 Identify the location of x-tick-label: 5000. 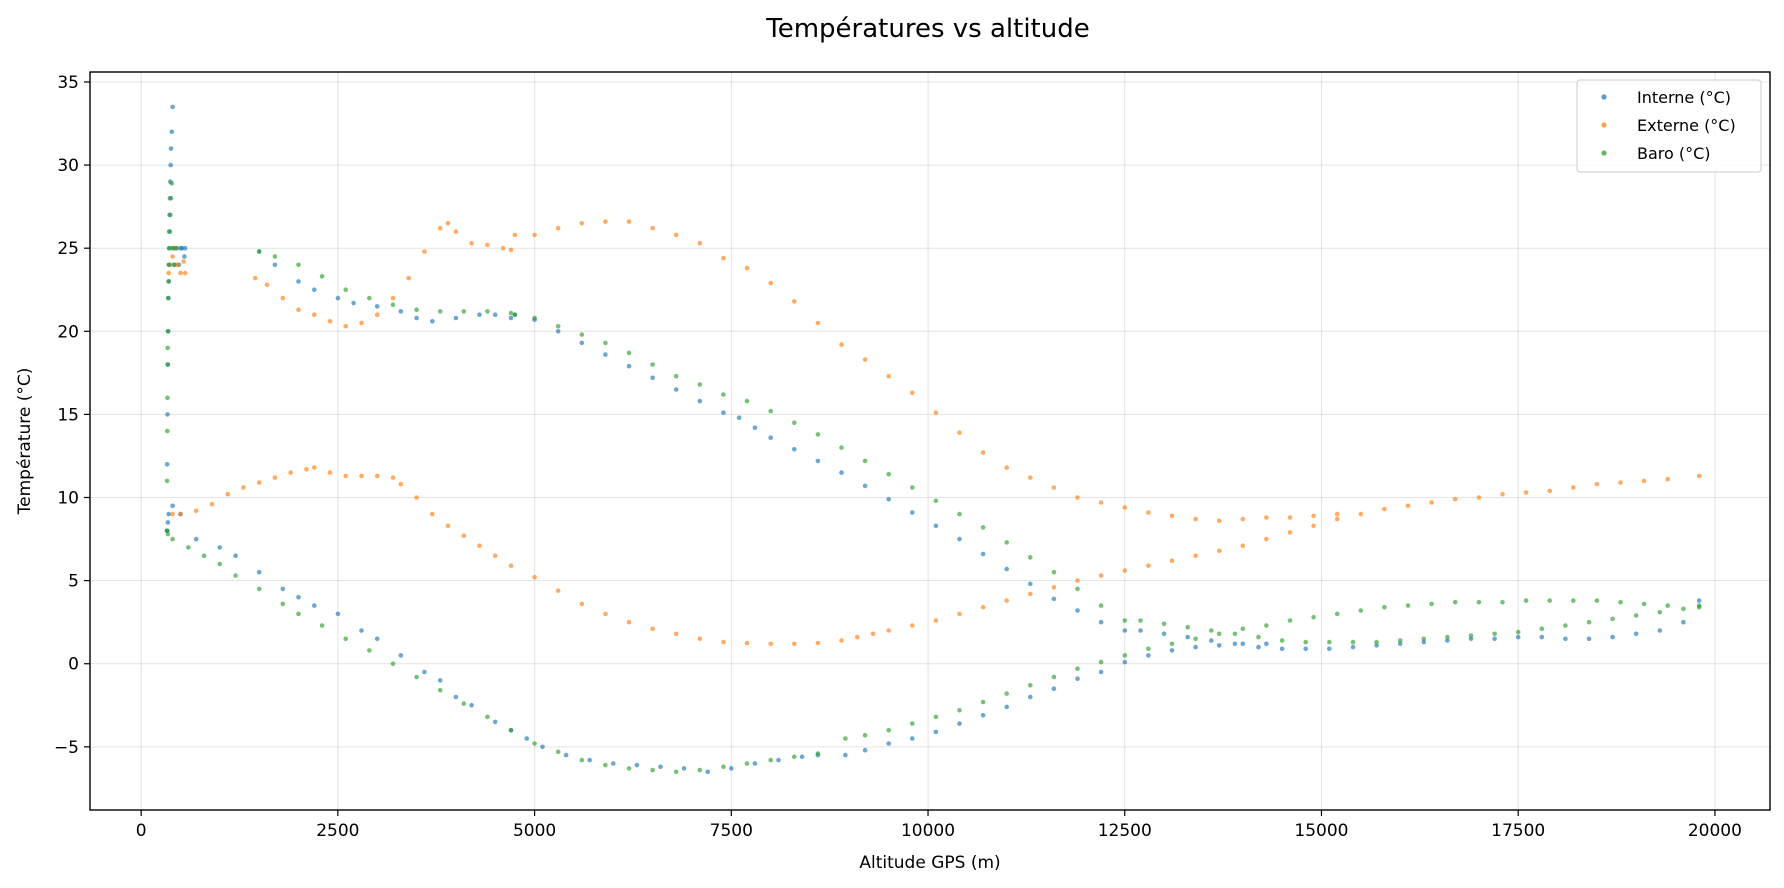
(534, 831).